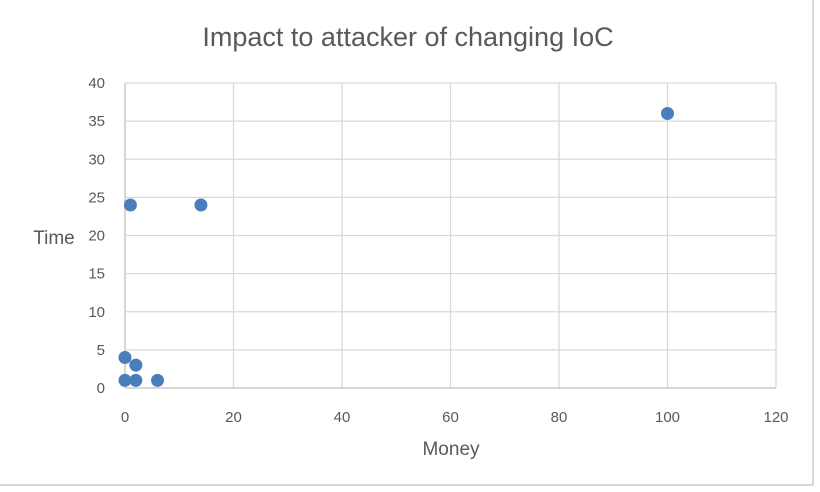  What do you see at coordinates (96, 312) in the screenshot?
I see `y-tick-label: 10` at bounding box center [96, 312].